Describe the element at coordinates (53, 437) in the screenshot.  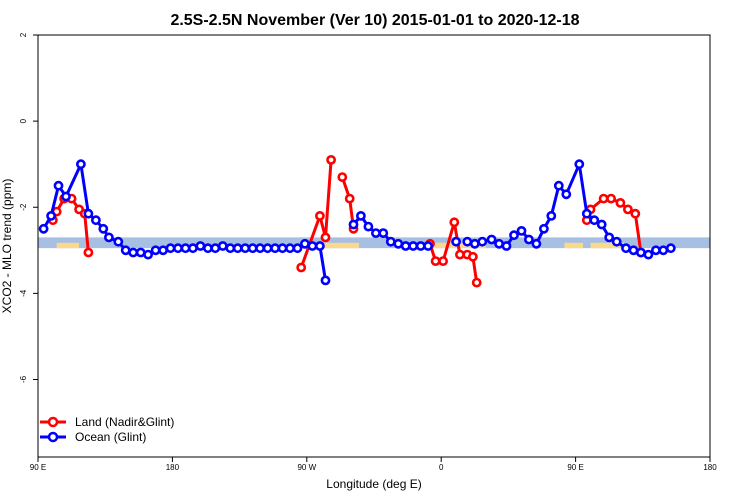
I see `legend-ocean-marker` at that location.